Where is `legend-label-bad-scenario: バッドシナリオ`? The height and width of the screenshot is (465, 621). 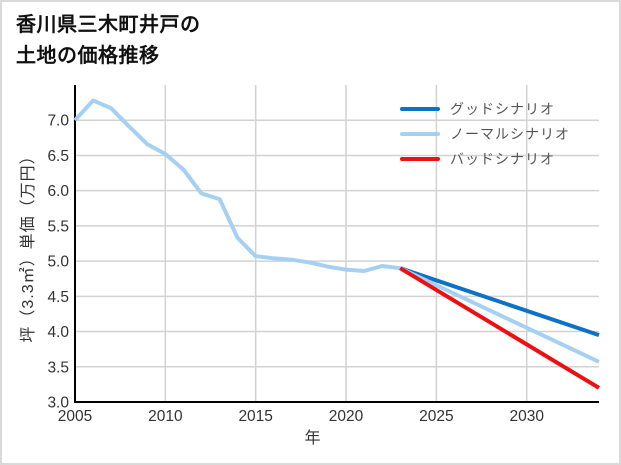
legend-label-bad-scenario: バッドシナリオ is located at coordinates (502, 158).